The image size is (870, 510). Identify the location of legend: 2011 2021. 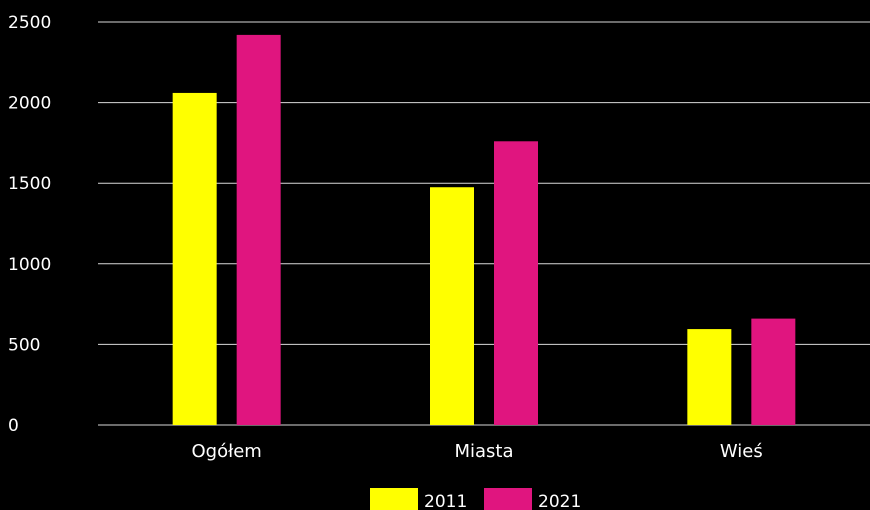
(475, 499).